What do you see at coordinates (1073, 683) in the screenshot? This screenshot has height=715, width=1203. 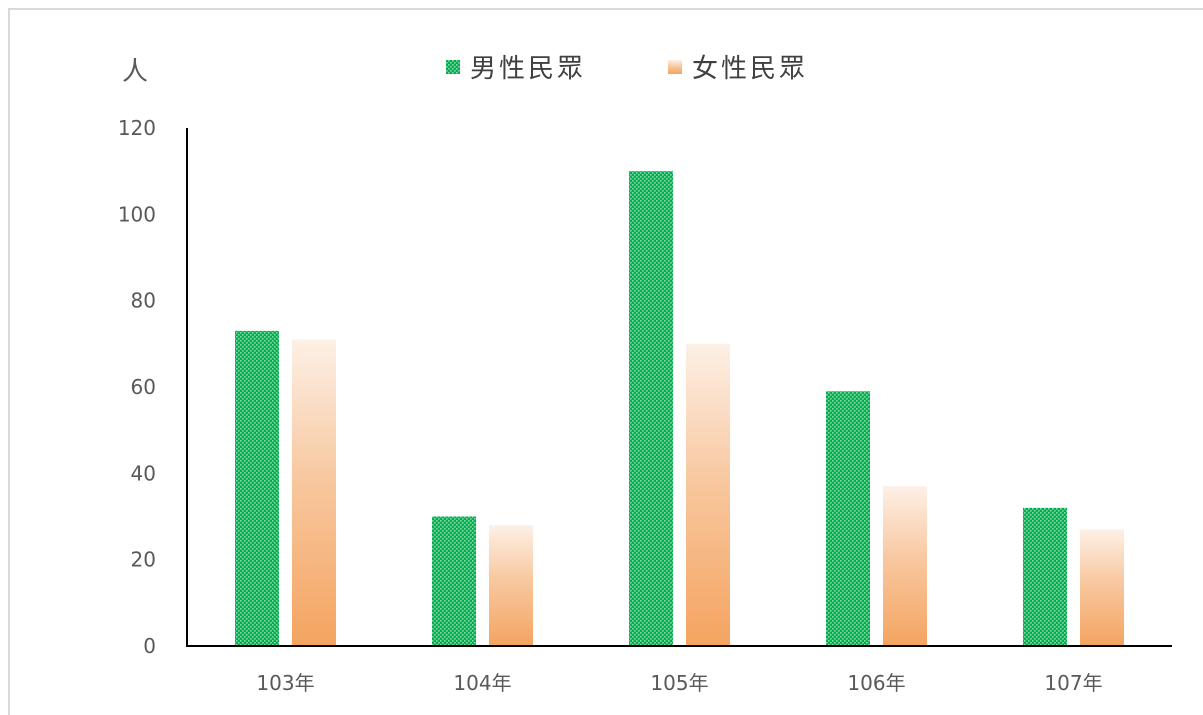 I see `x-category-label: 107年` at bounding box center [1073, 683].